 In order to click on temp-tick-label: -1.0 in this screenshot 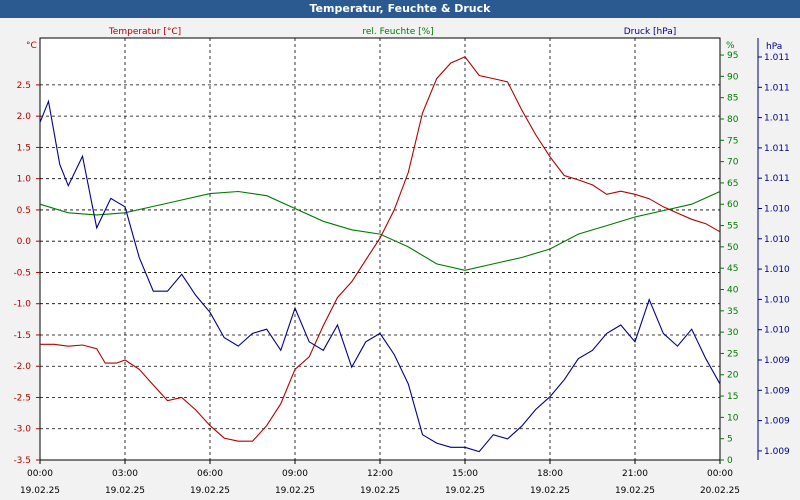, I will do `click(22, 305)`.